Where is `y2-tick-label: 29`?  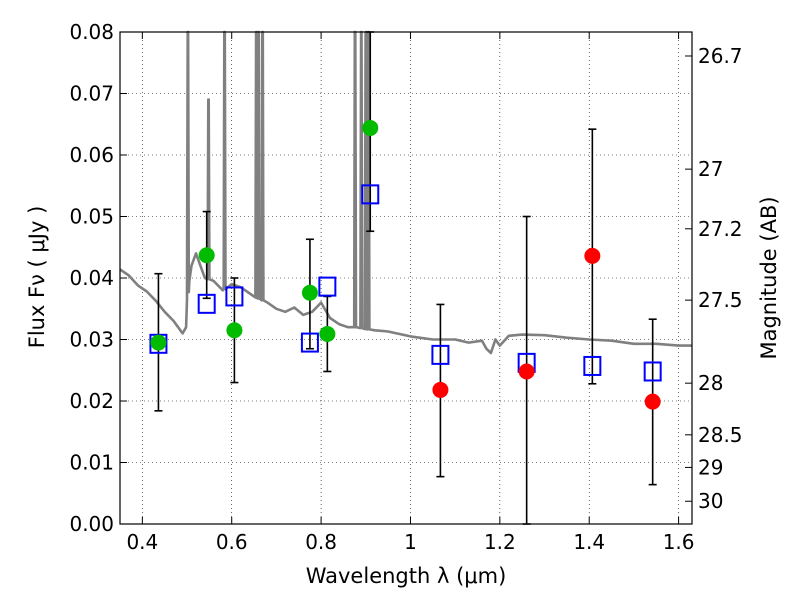
y2-tick-label: 29 is located at coordinates (710, 467).